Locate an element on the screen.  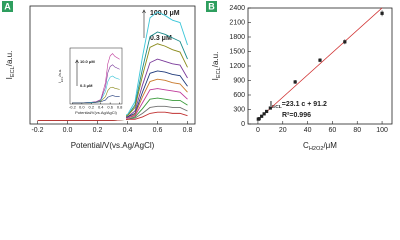
x-tick-label: 100 is located at coordinates (382, 130).